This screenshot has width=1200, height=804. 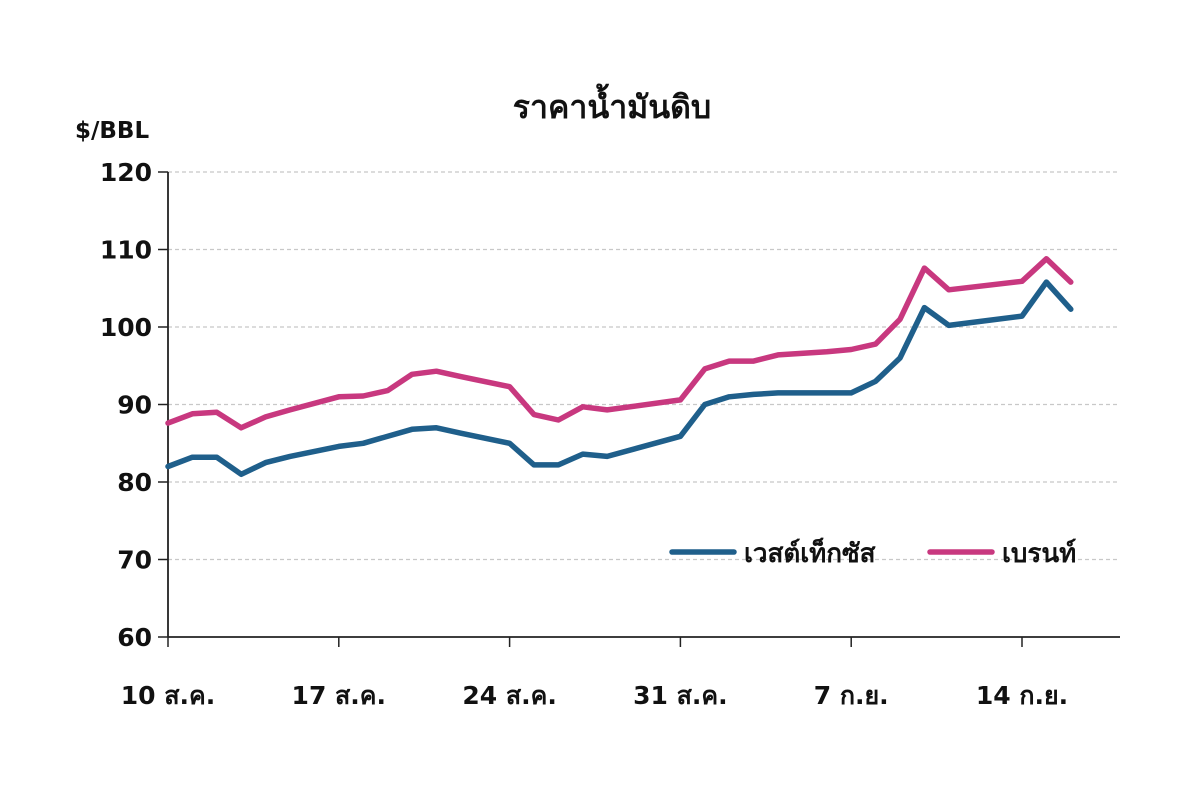 I want to click on legend: เวสต์เท็กซัส เบรนท์, so click(x=872, y=553).